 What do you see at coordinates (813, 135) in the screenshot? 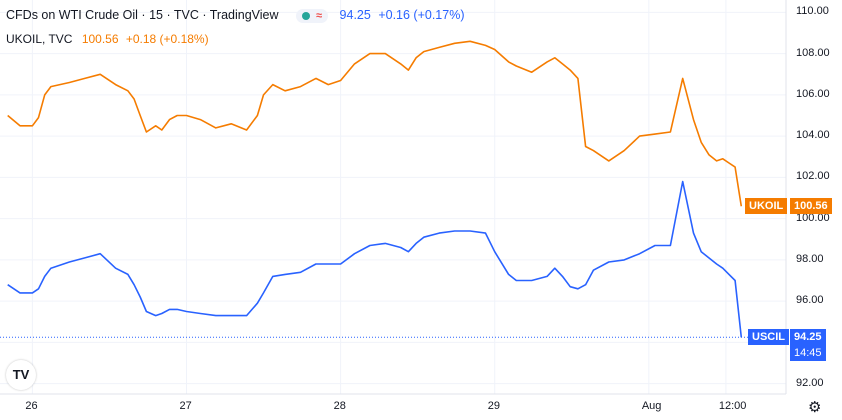
I see `price-tick-label: 104.00` at bounding box center [813, 135].